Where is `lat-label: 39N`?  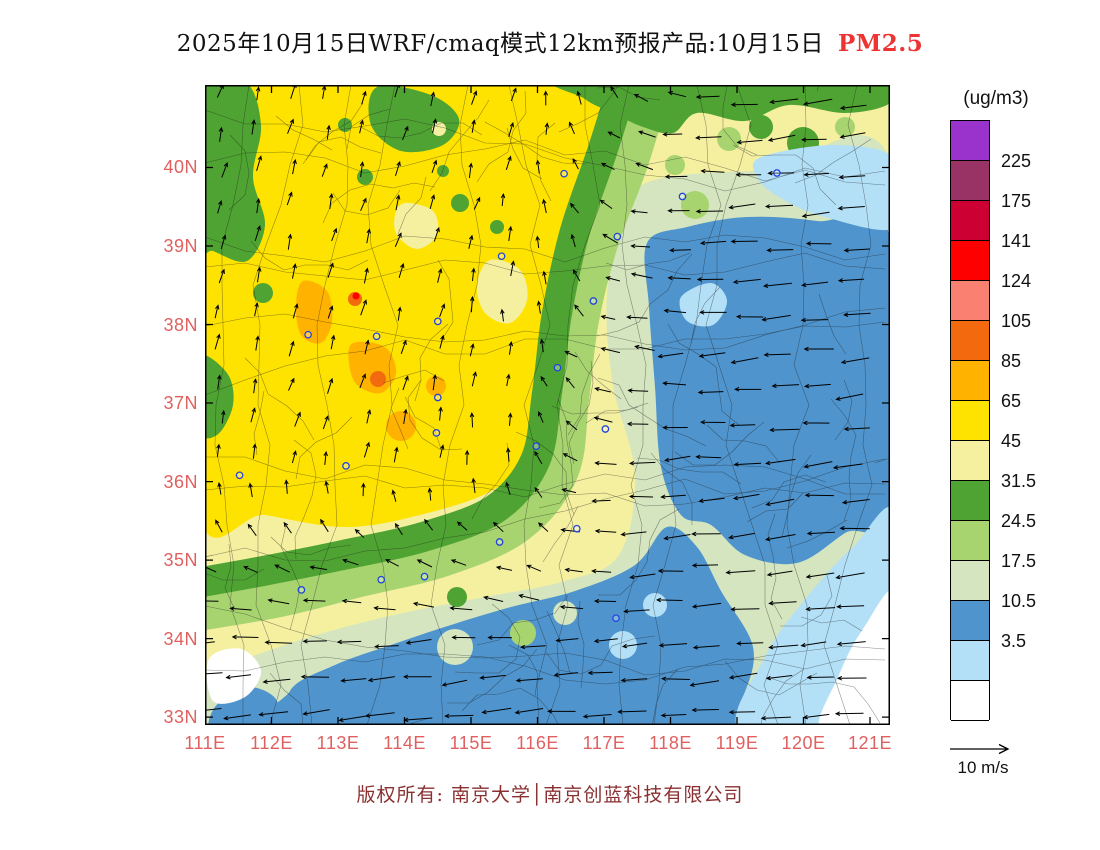 lat-label: 39N is located at coordinates (180, 245).